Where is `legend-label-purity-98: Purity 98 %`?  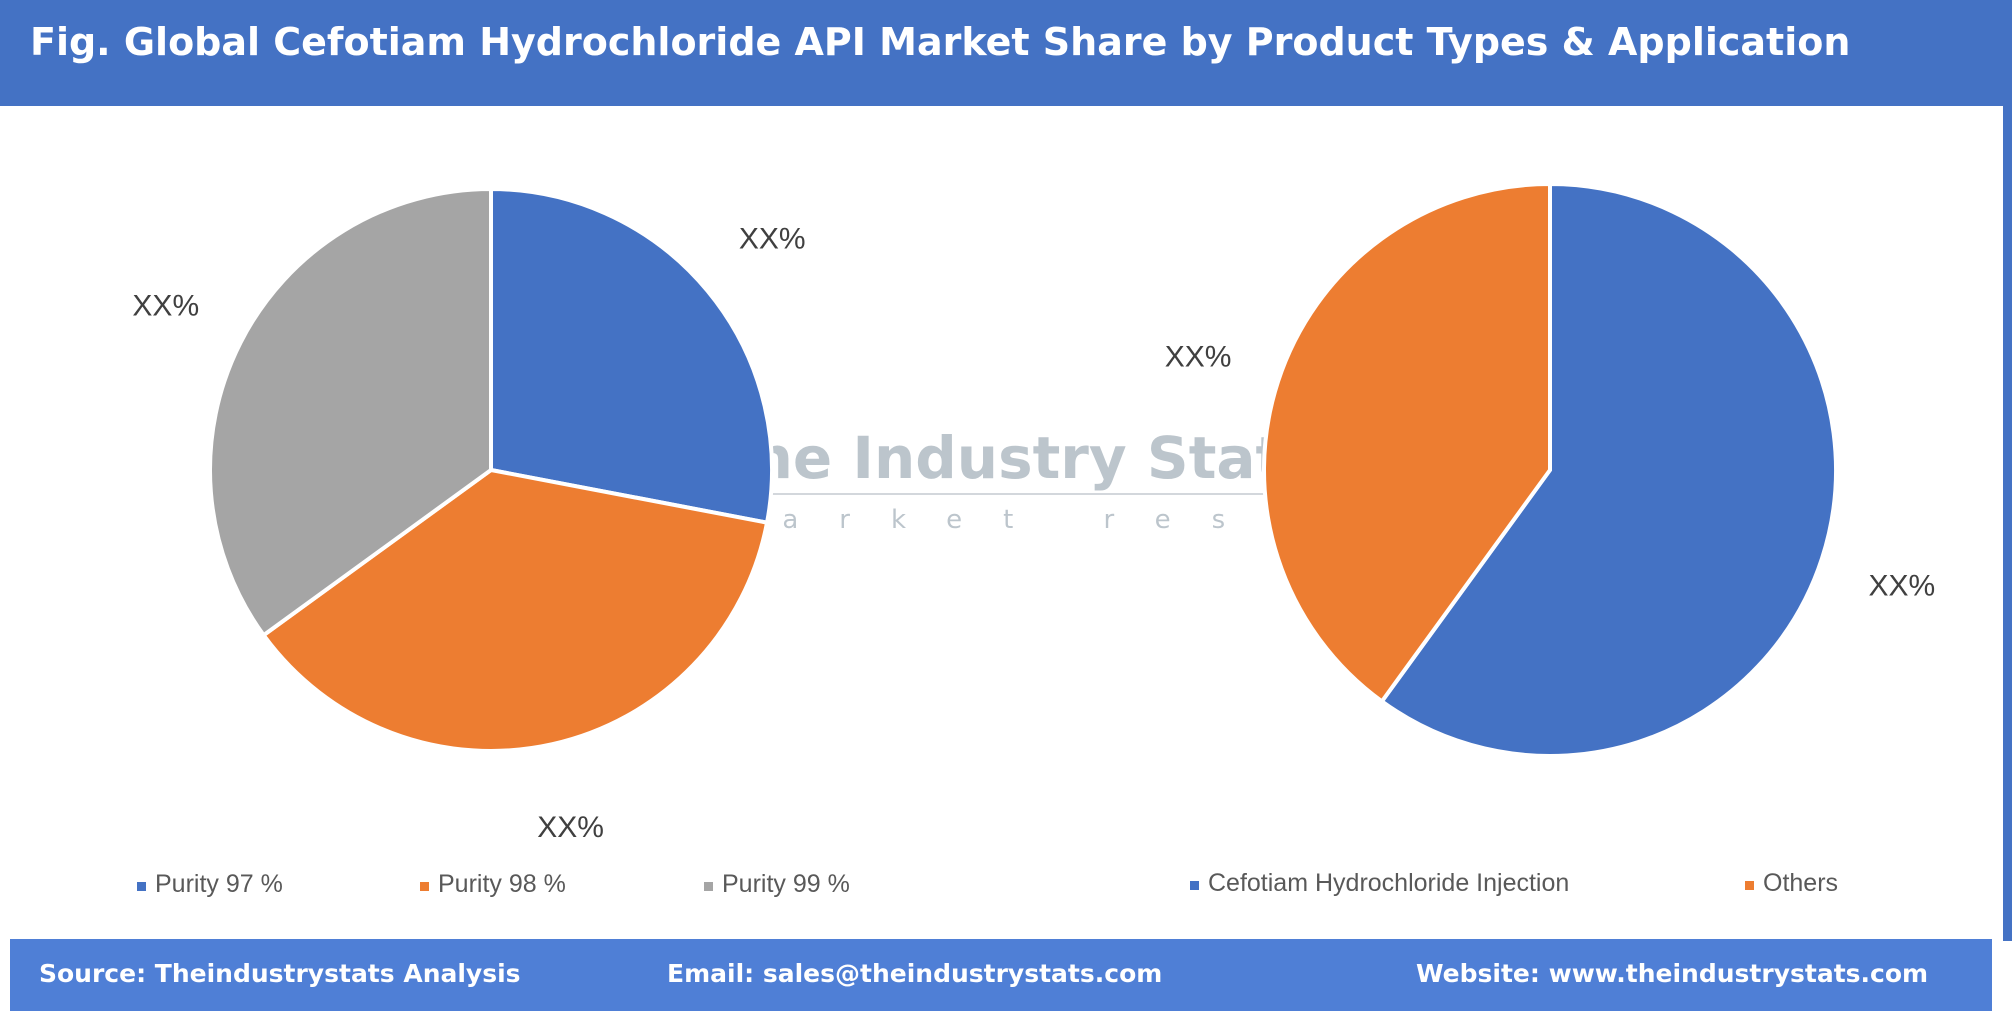 legend-label-purity-98: Purity 98 % is located at coordinates (502, 884).